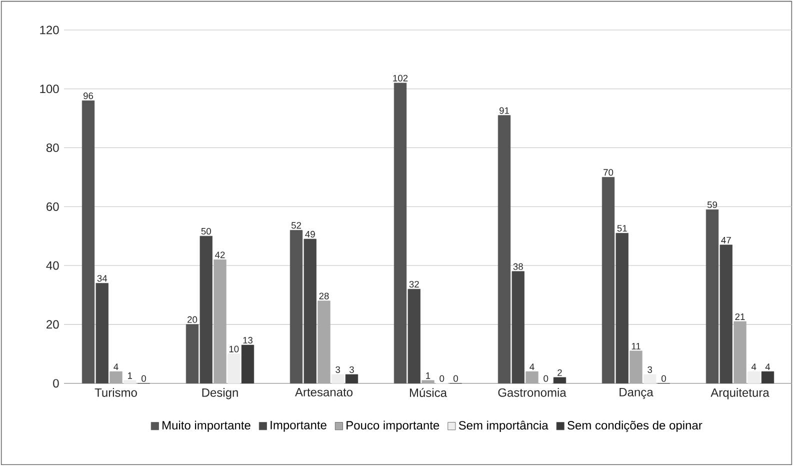 The width and height of the screenshot is (793, 466). What do you see at coordinates (49, 30) in the screenshot?
I see `y-tick-label: 120` at bounding box center [49, 30].